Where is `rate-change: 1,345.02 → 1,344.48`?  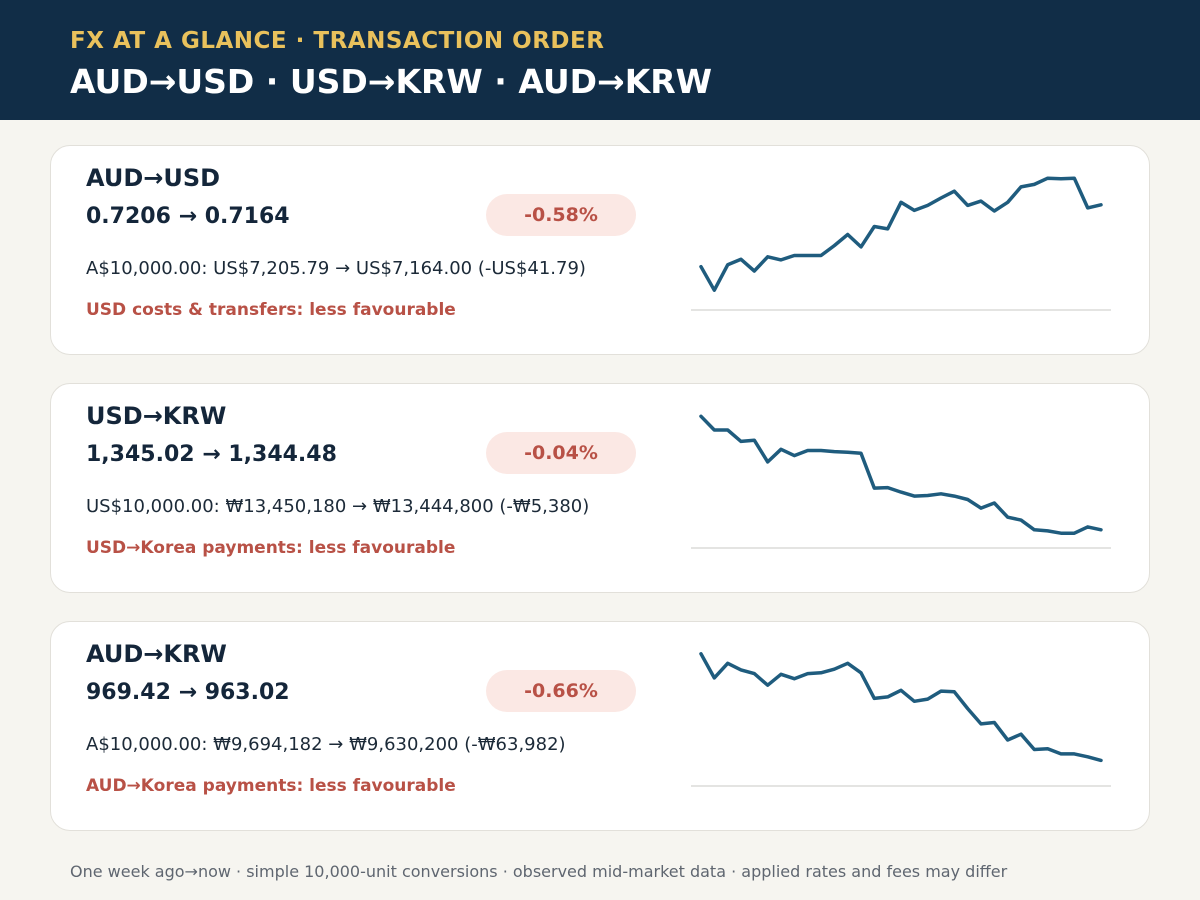 rate-change: 1,345.02 → 1,344.48 is located at coordinates (211, 454).